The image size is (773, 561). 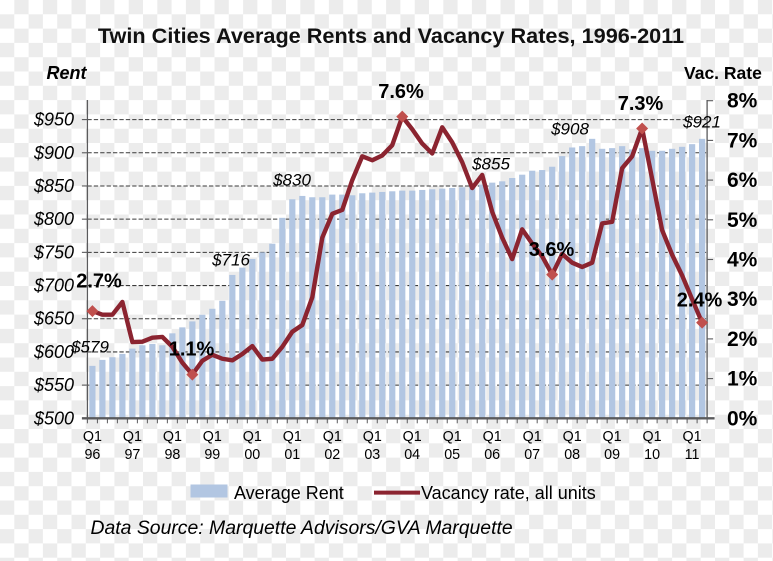 What do you see at coordinates (742, 260) in the screenshot?
I see `svg-text: 4%` at bounding box center [742, 260].